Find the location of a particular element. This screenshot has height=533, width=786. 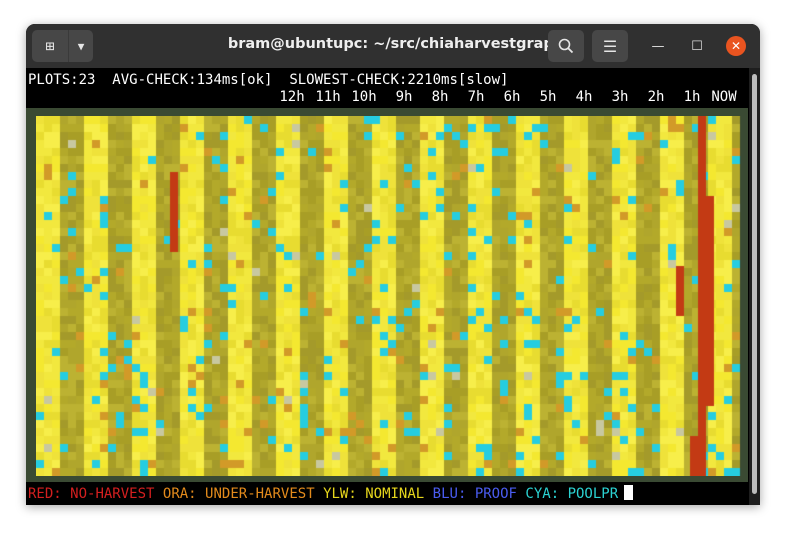

maximize-icon: ☐ is located at coordinates (697, 46).